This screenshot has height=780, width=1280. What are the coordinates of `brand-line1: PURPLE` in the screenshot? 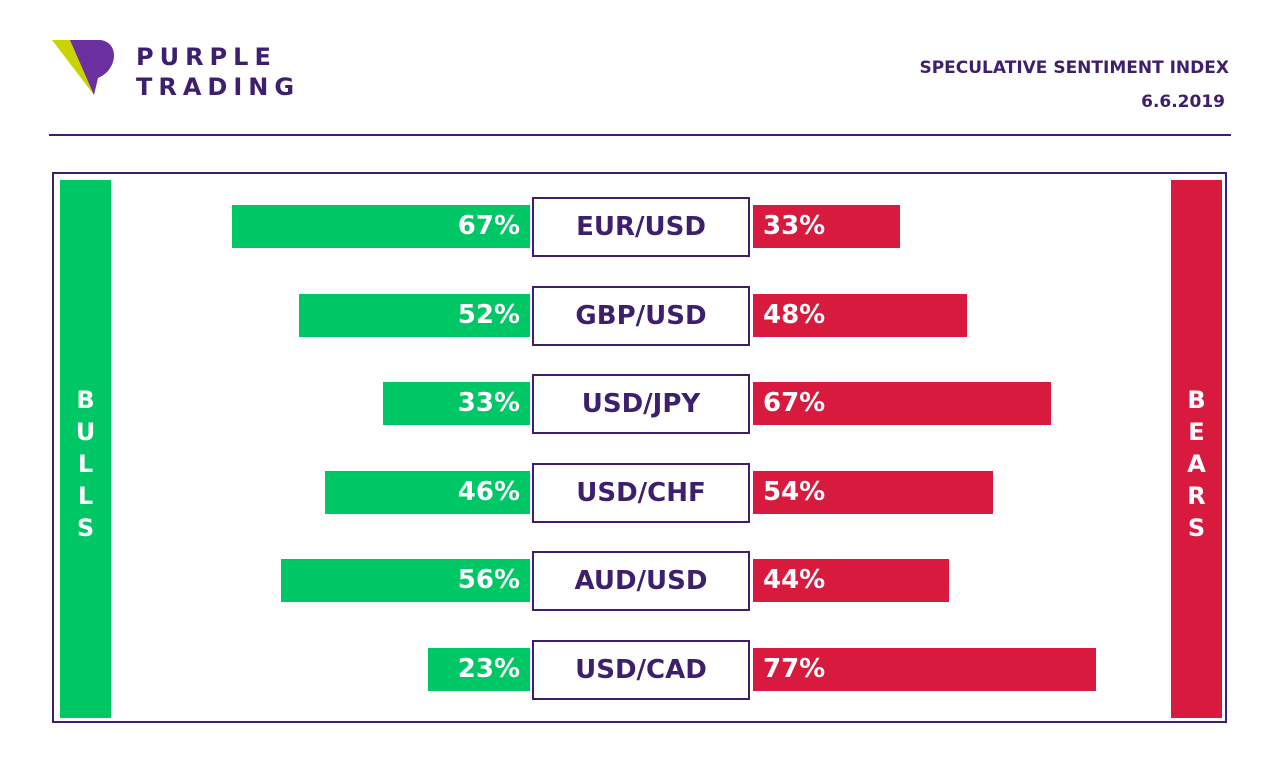 It's located at (206, 57).